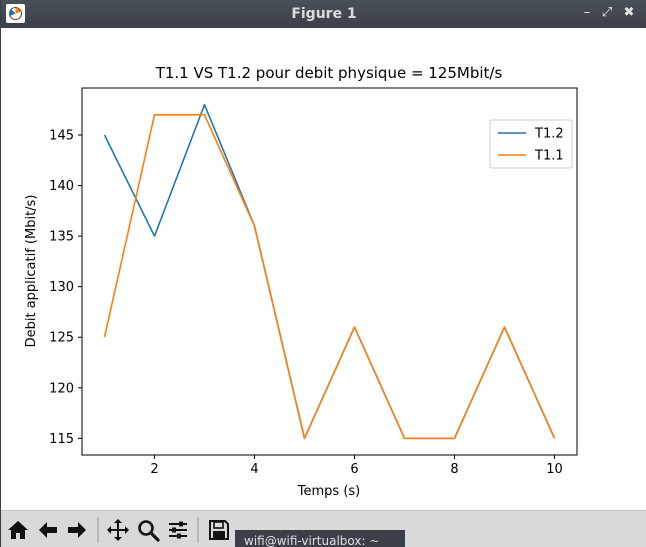 The width and height of the screenshot is (646, 547). I want to click on restore-icon: ⤢, so click(607, 12).